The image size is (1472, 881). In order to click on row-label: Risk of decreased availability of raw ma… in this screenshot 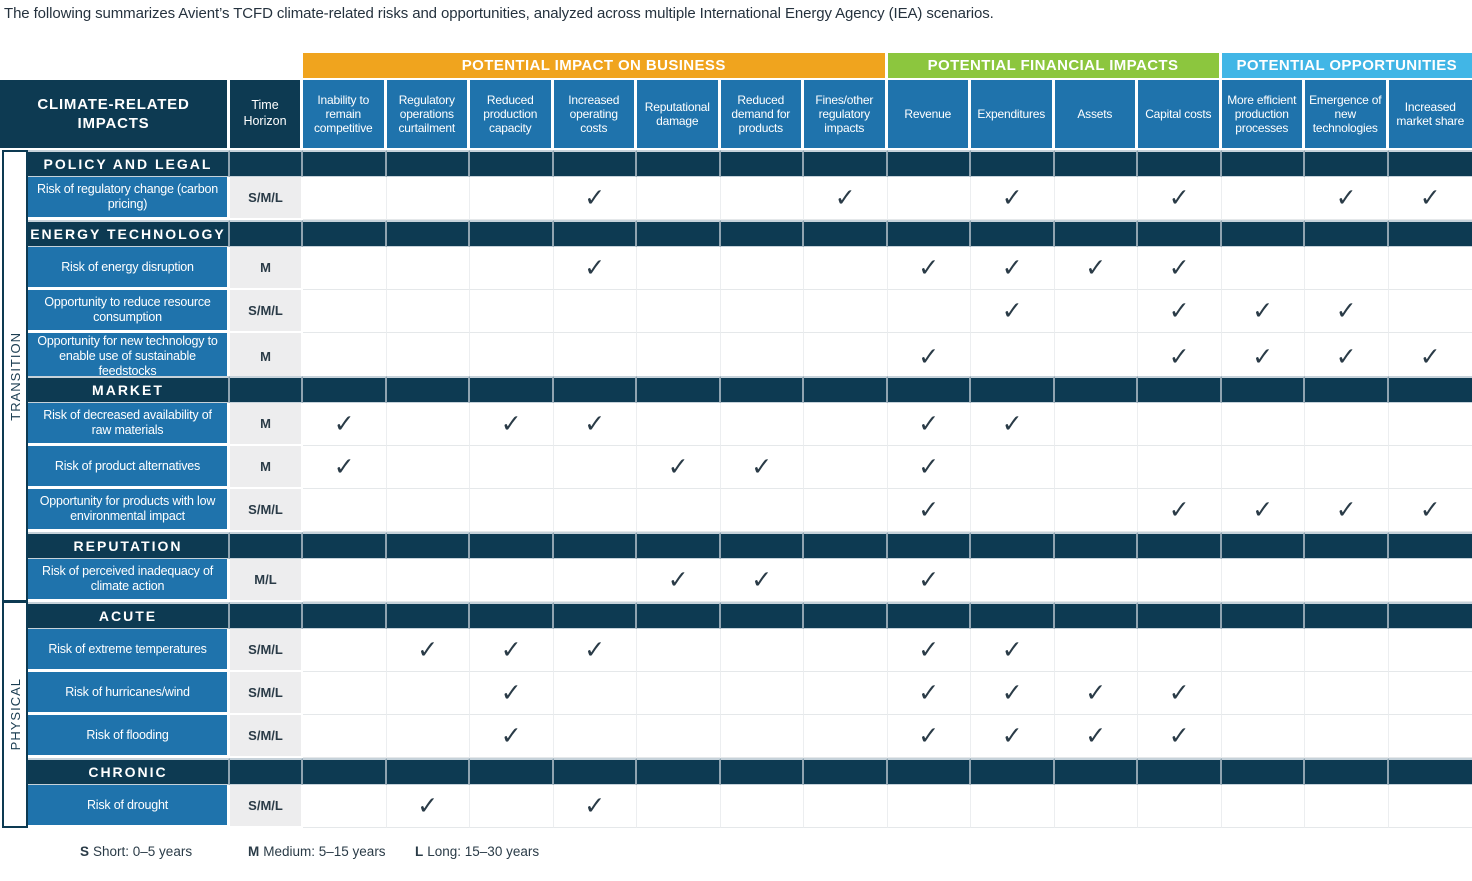, I will do `click(129, 424)`.